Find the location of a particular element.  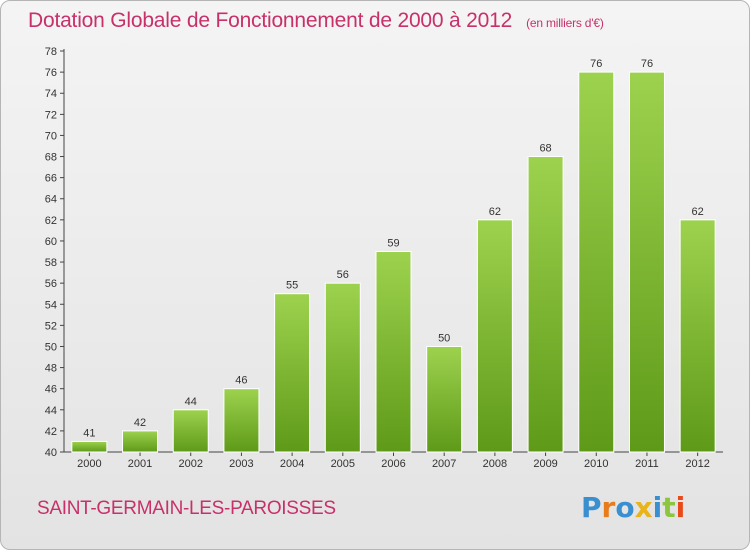

bar-2012 is located at coordinates (697, 336).